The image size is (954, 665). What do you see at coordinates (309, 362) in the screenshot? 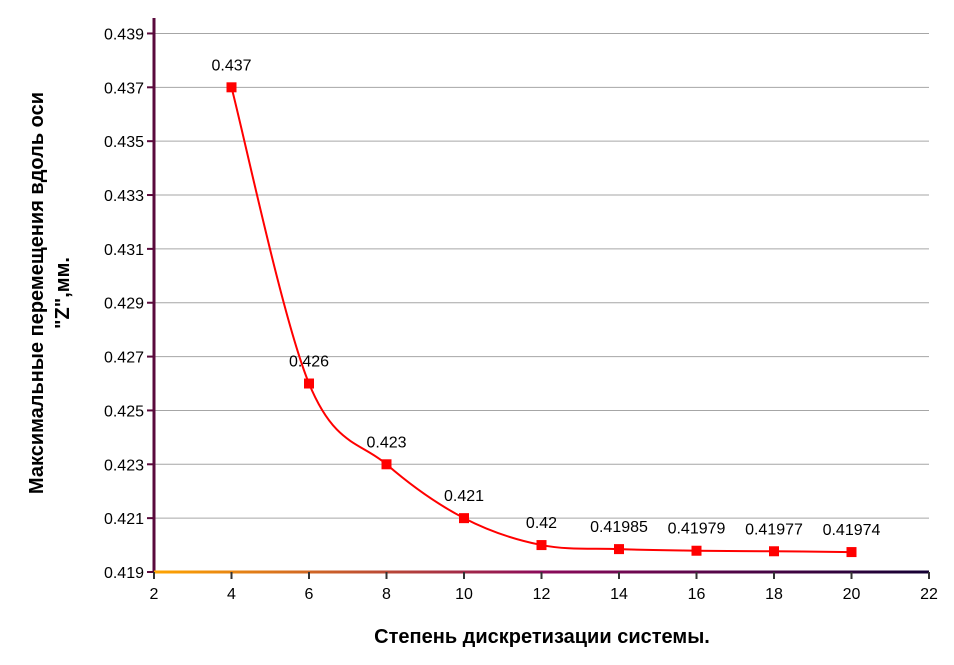
I see `data-label: 0.426` at bounding box center [309, 362].